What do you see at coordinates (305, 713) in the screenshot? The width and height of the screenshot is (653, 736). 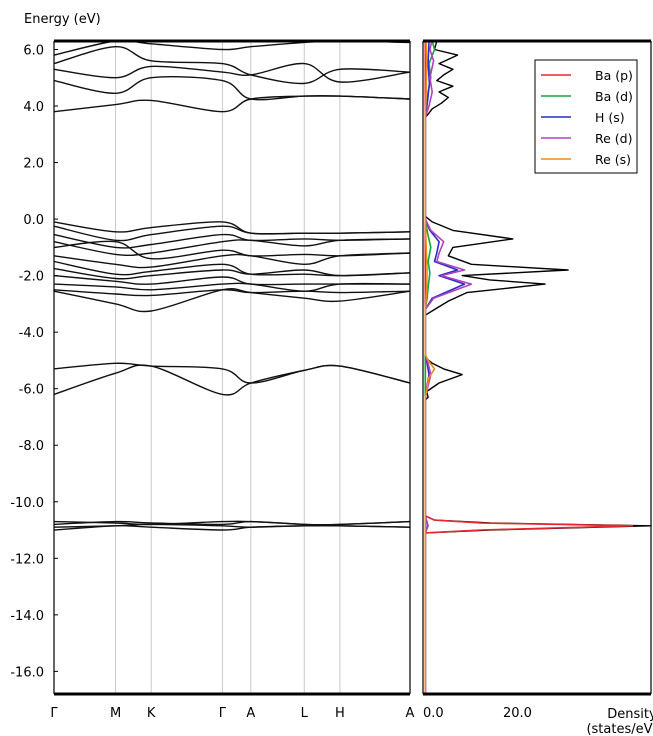 I see `kpath-label: L` at bounding box center [305, 713].